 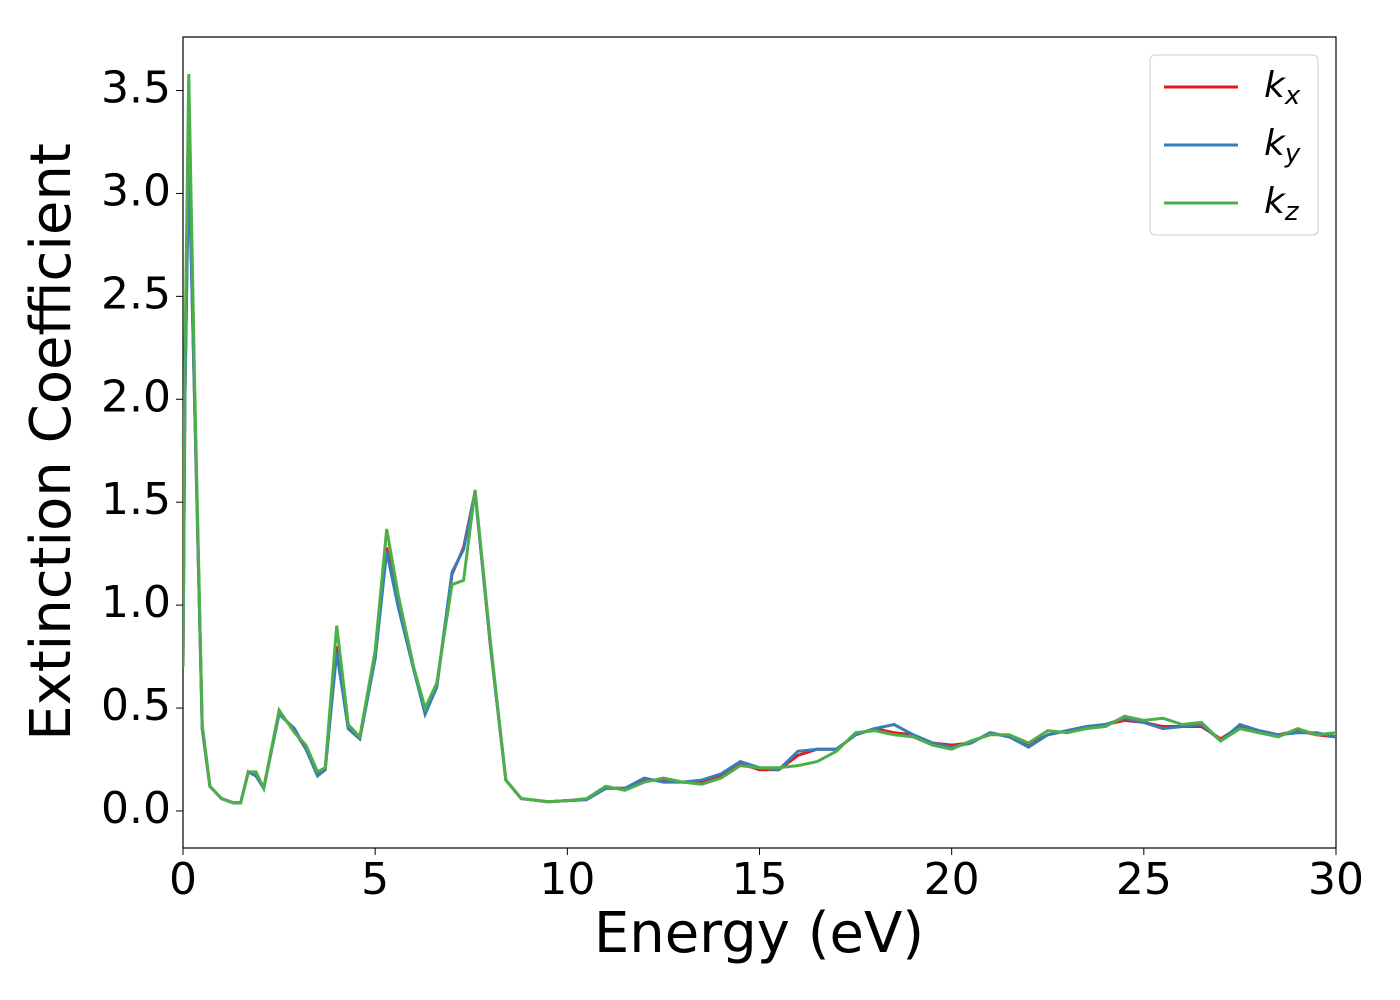 What do you see at coordinates (183, 879) in the screenshot?
I see `x-tick-label: 0` at bounding box center [183, 879].